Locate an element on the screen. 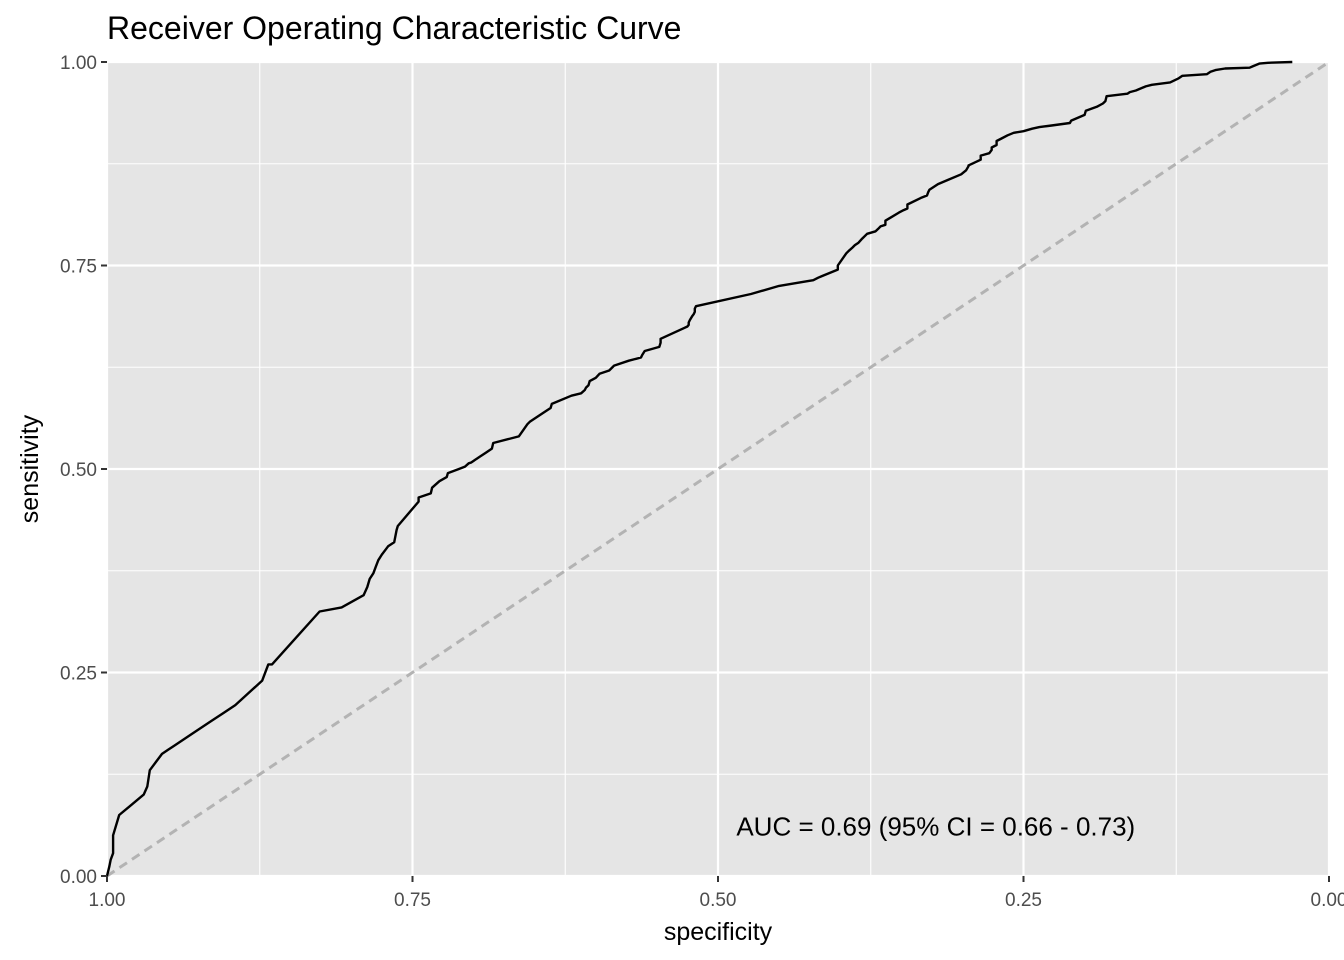 Image resolution: width=1344 pixels, height=960 pixels. y-tick-label: 0.00 is located at coordinates (78, 877).